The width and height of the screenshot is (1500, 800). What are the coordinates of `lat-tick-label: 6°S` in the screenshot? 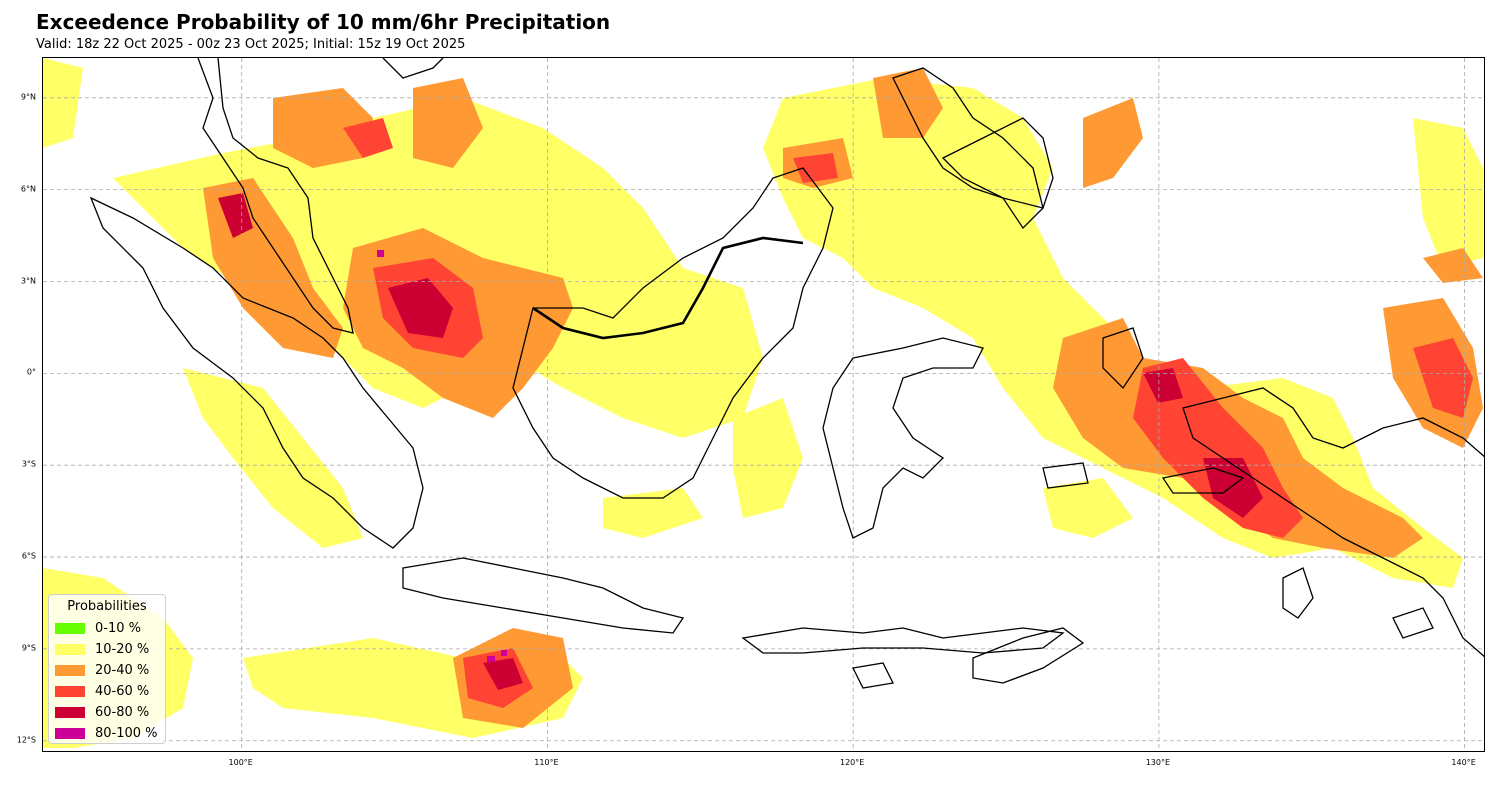 It's located at (28, 556).